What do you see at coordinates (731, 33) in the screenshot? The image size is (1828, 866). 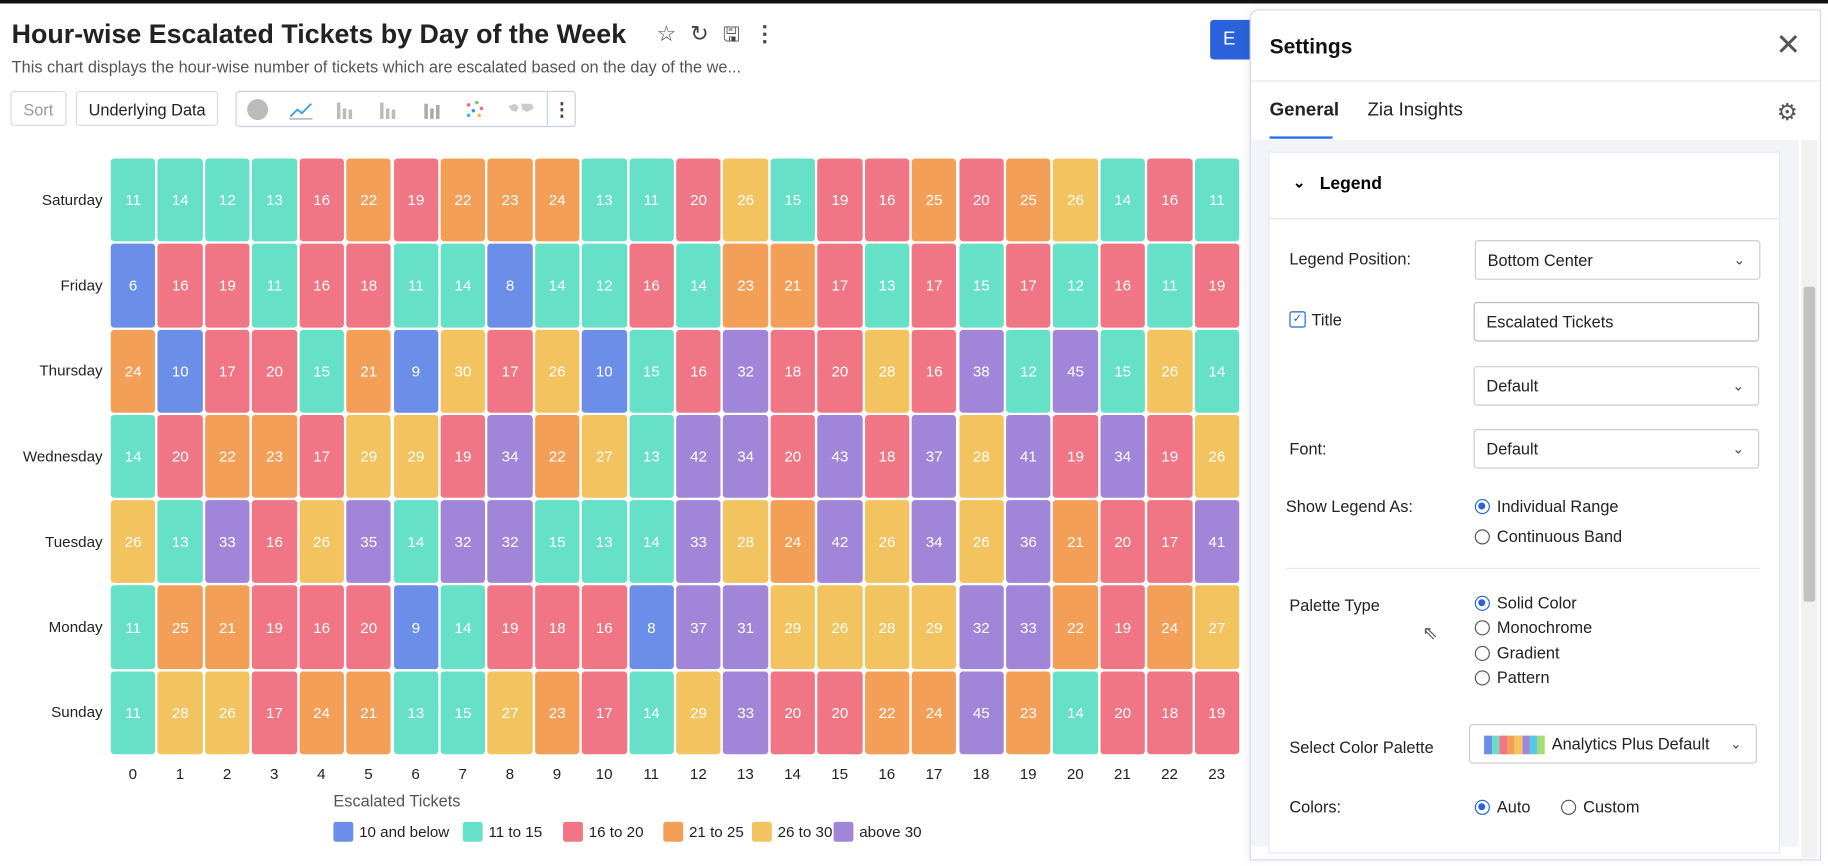 I see `save-icon: 🖫` at bounding box center [731, 33].